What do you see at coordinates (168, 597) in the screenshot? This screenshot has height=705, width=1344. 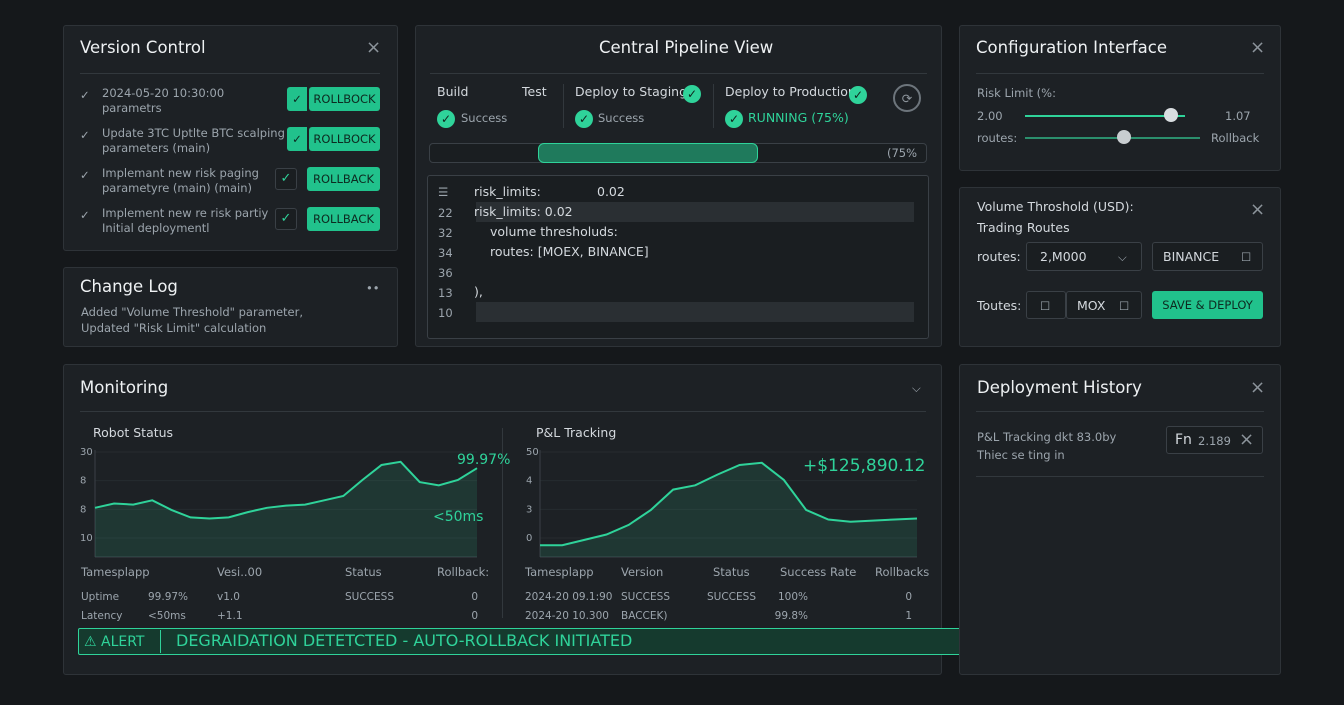 I see `table-cell: 99.97%` at bounding box center [168, 597].